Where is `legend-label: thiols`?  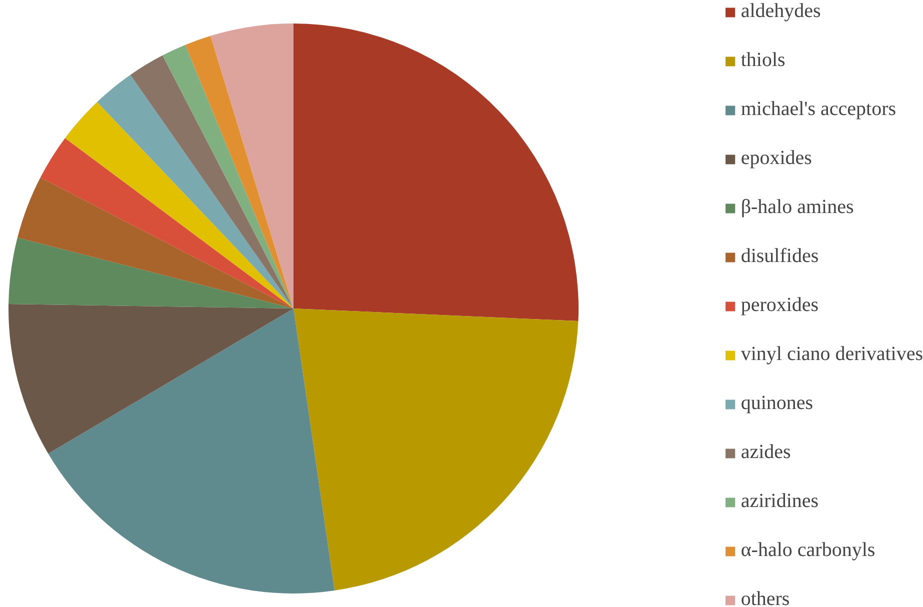 legend-label: thiols is located at coordinates (763, 60).